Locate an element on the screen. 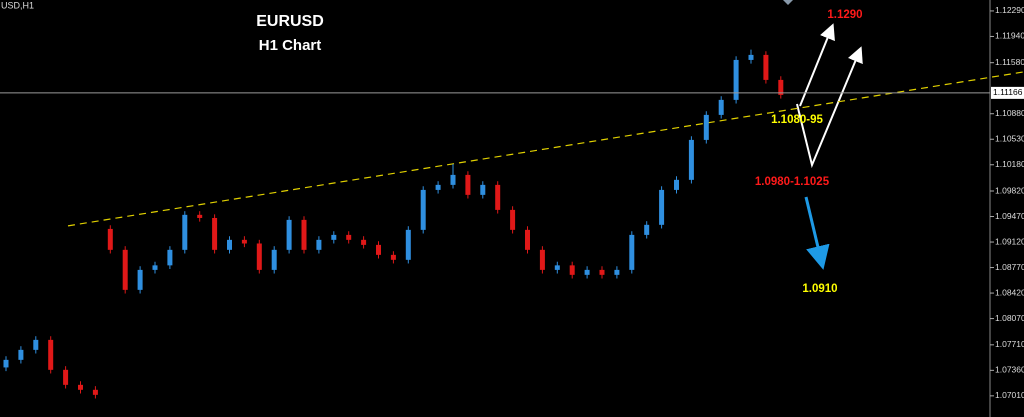 The width and height of the screenshot is (1024, 417). y-tick-label: 1.12290 is located at coordinates (1009, 10).